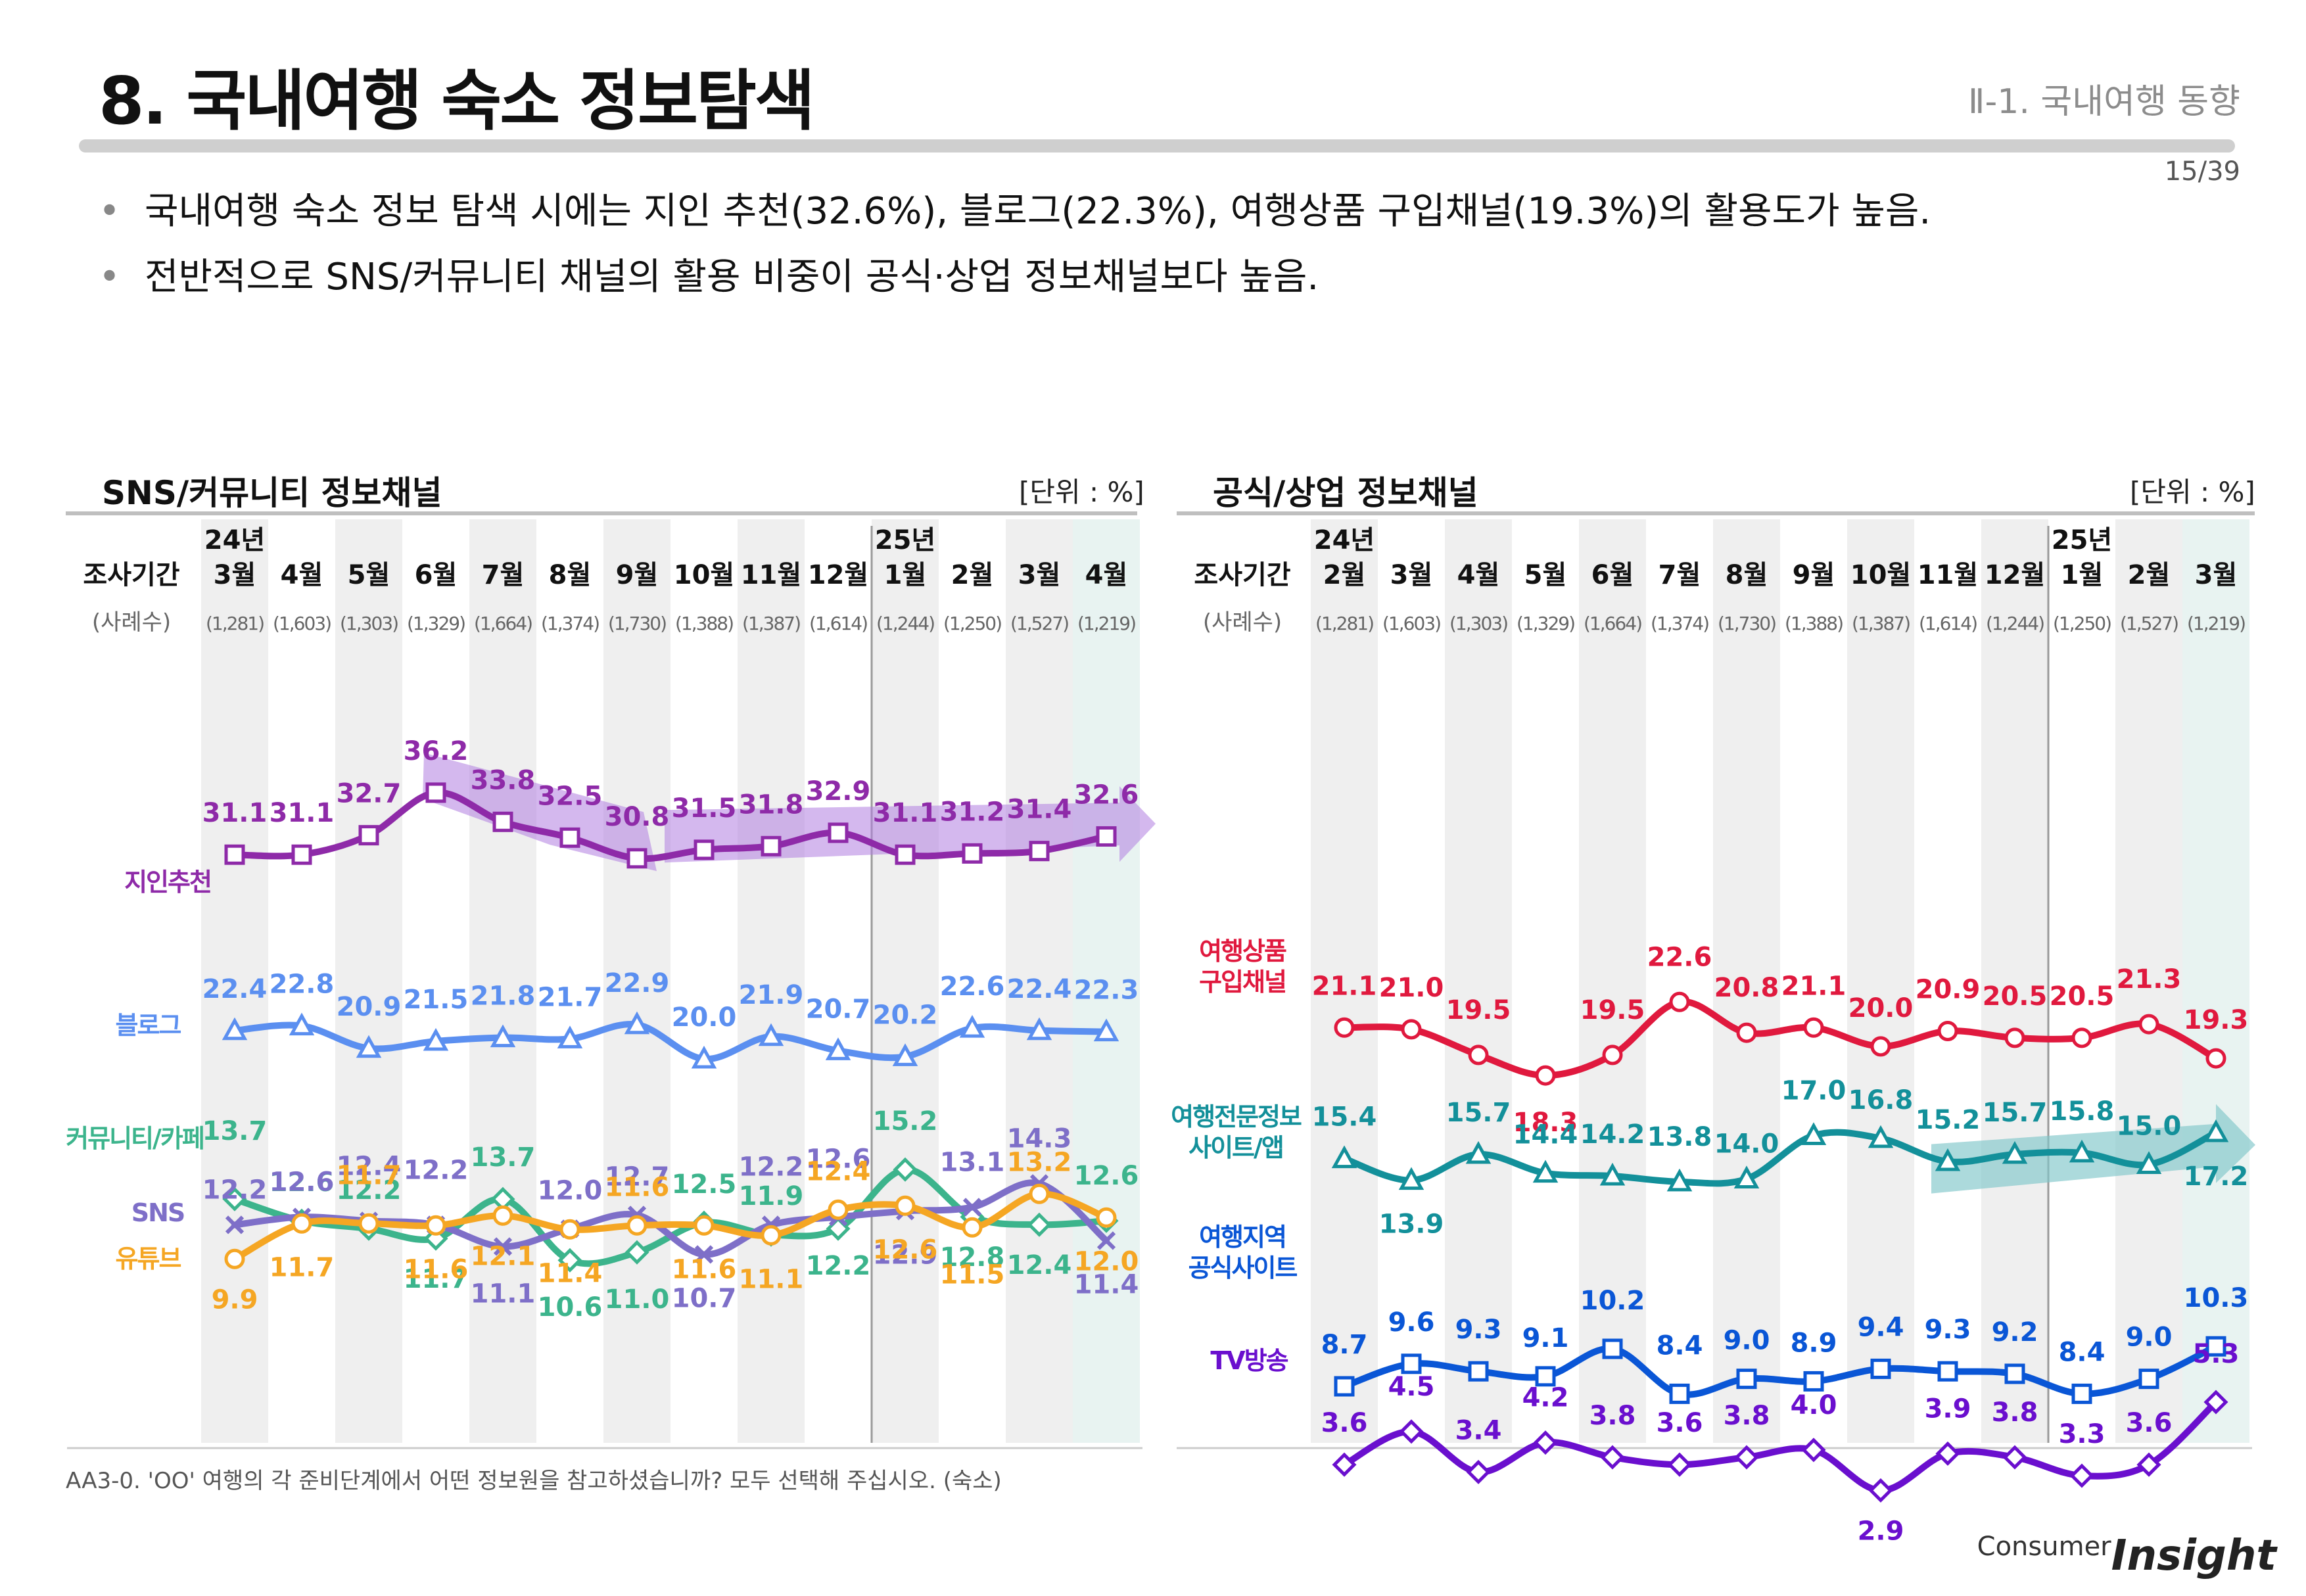  I want to click on data-label: 21.3, so click(2149, 979).